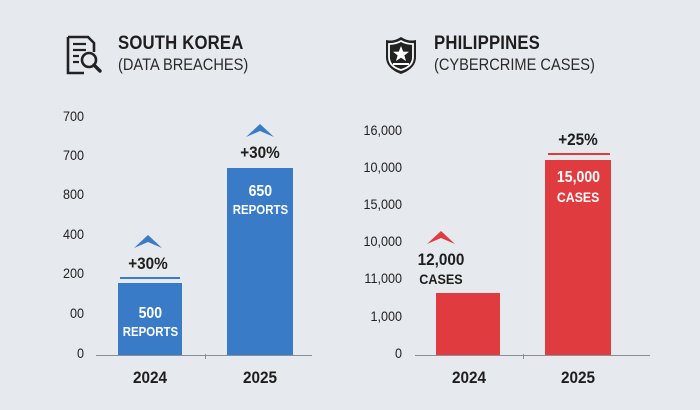 The image size is (700, 410). I want to click on bar-value-label: 12,000 CASES, so click(441, 269).